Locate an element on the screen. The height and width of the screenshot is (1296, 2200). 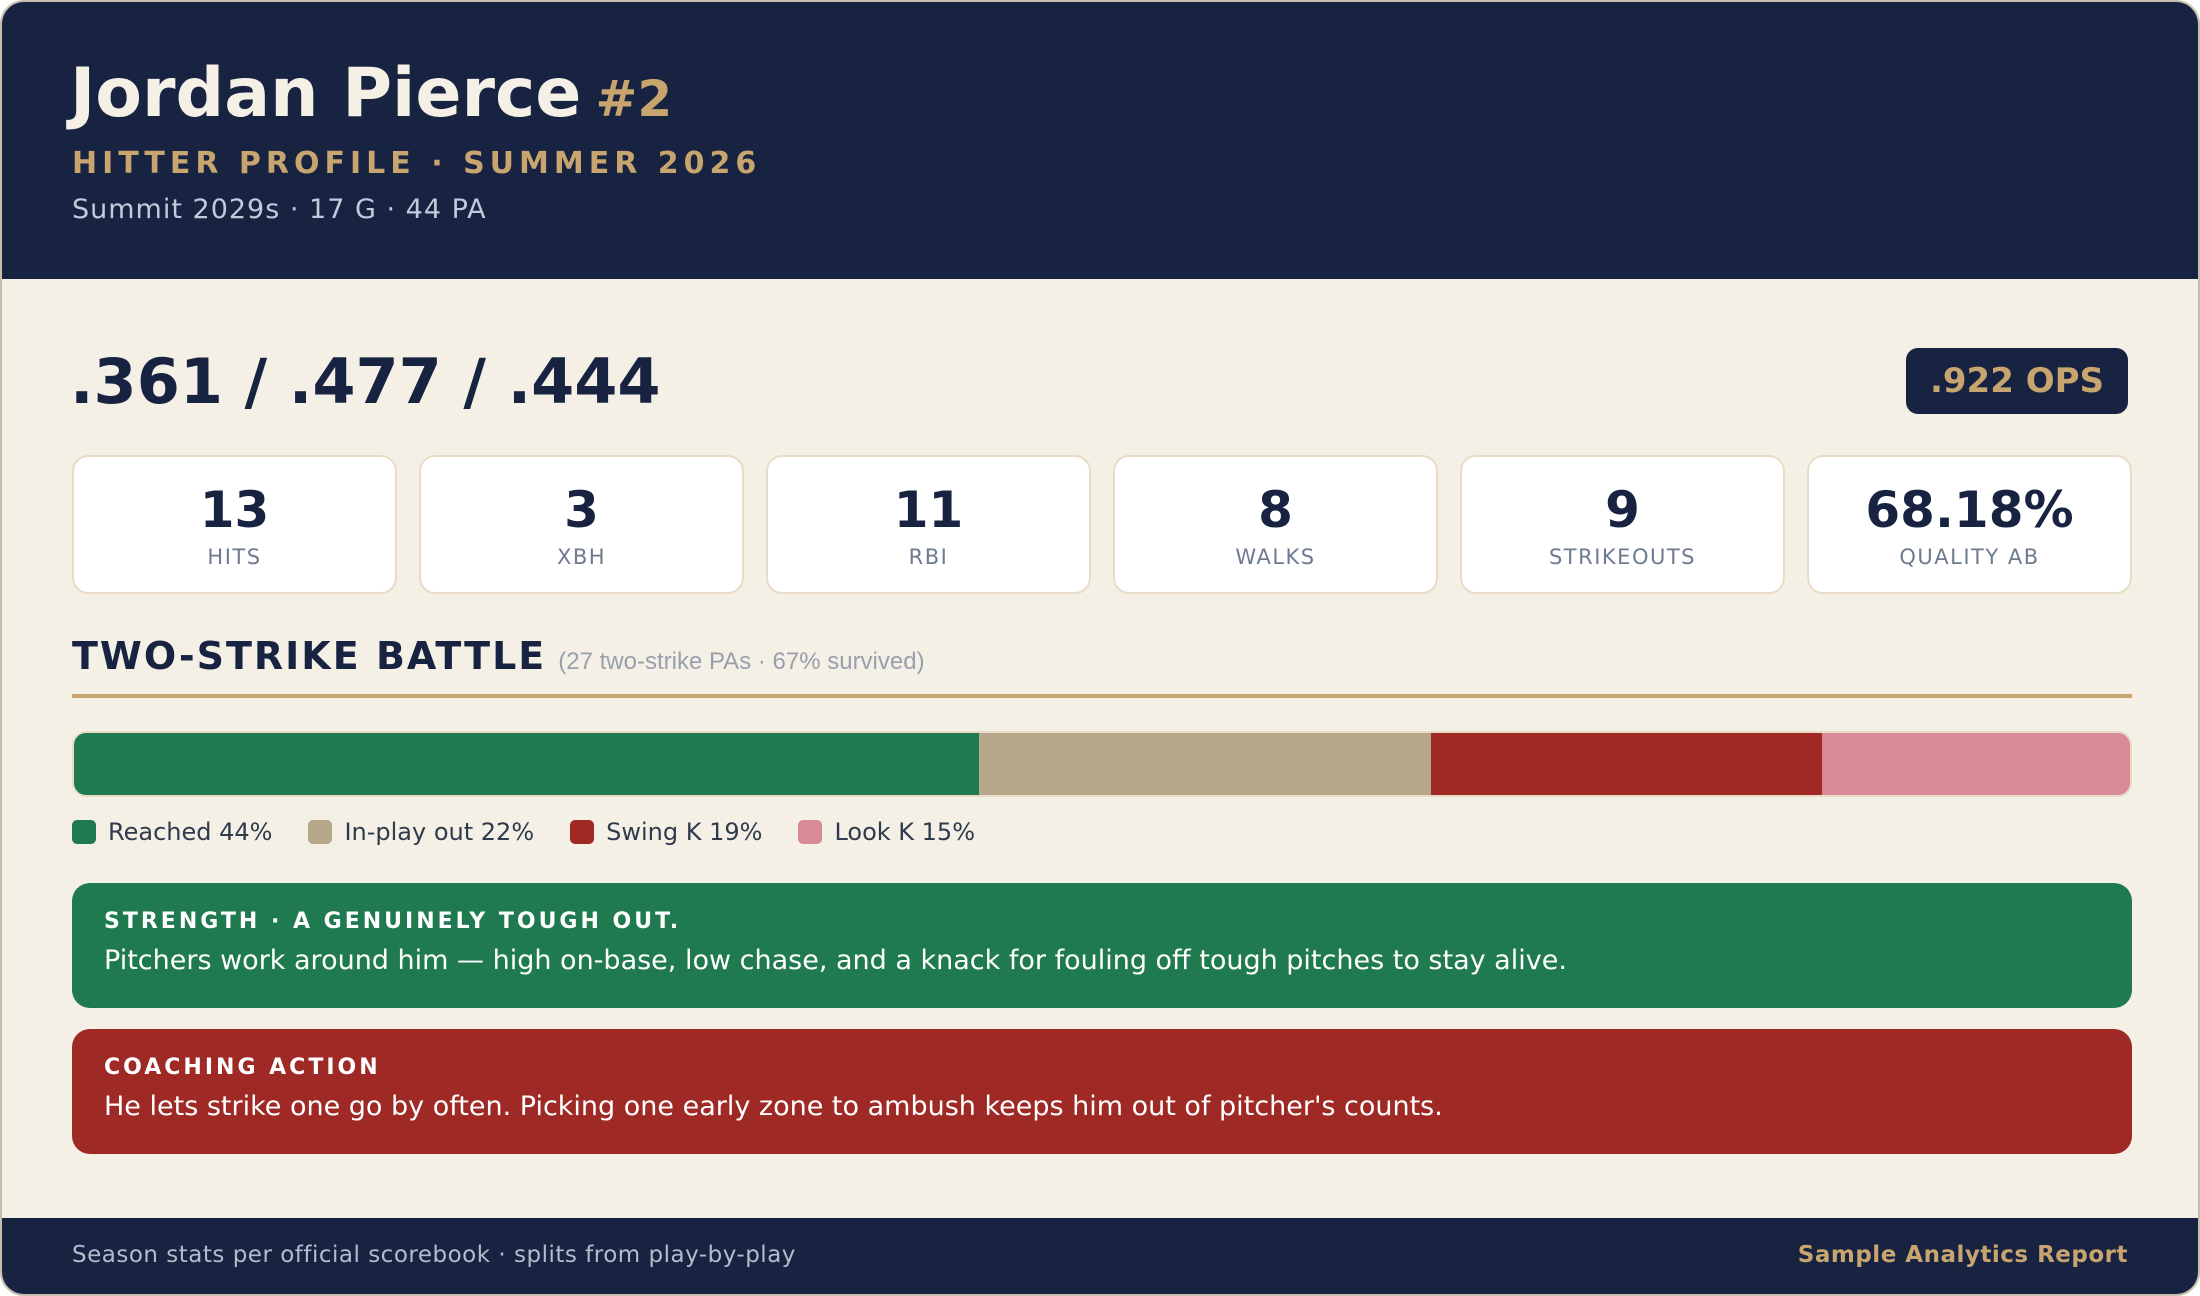
stat-tile-xbh: 3 XBH is located at coordinates (581, 524).